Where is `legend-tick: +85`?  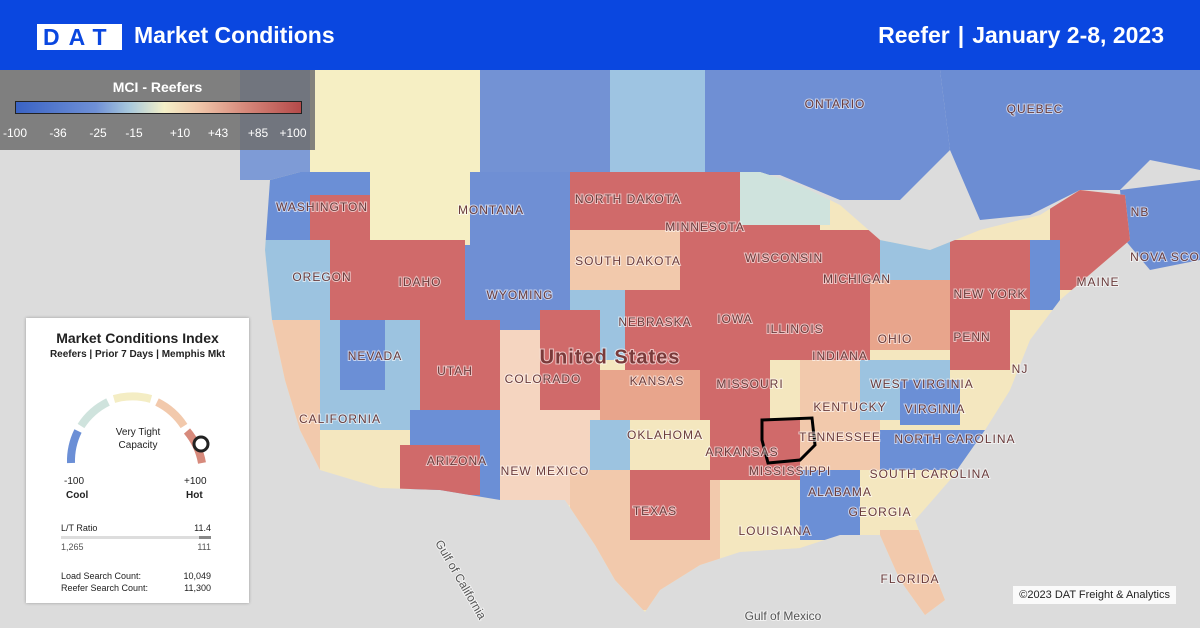
legend-tick: +85 is located at coordinates (258, 133).